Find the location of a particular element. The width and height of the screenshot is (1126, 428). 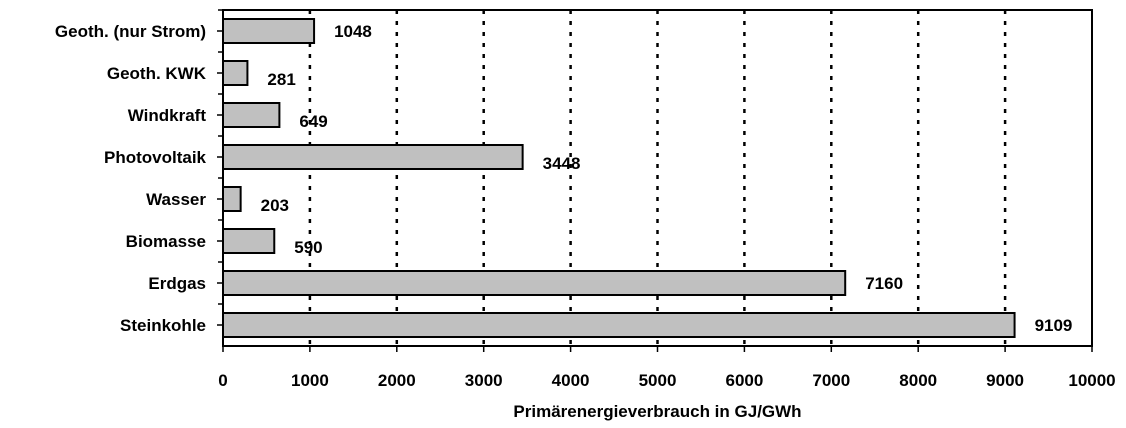

category-label: Windkraft is located at coordinates (167, 115).